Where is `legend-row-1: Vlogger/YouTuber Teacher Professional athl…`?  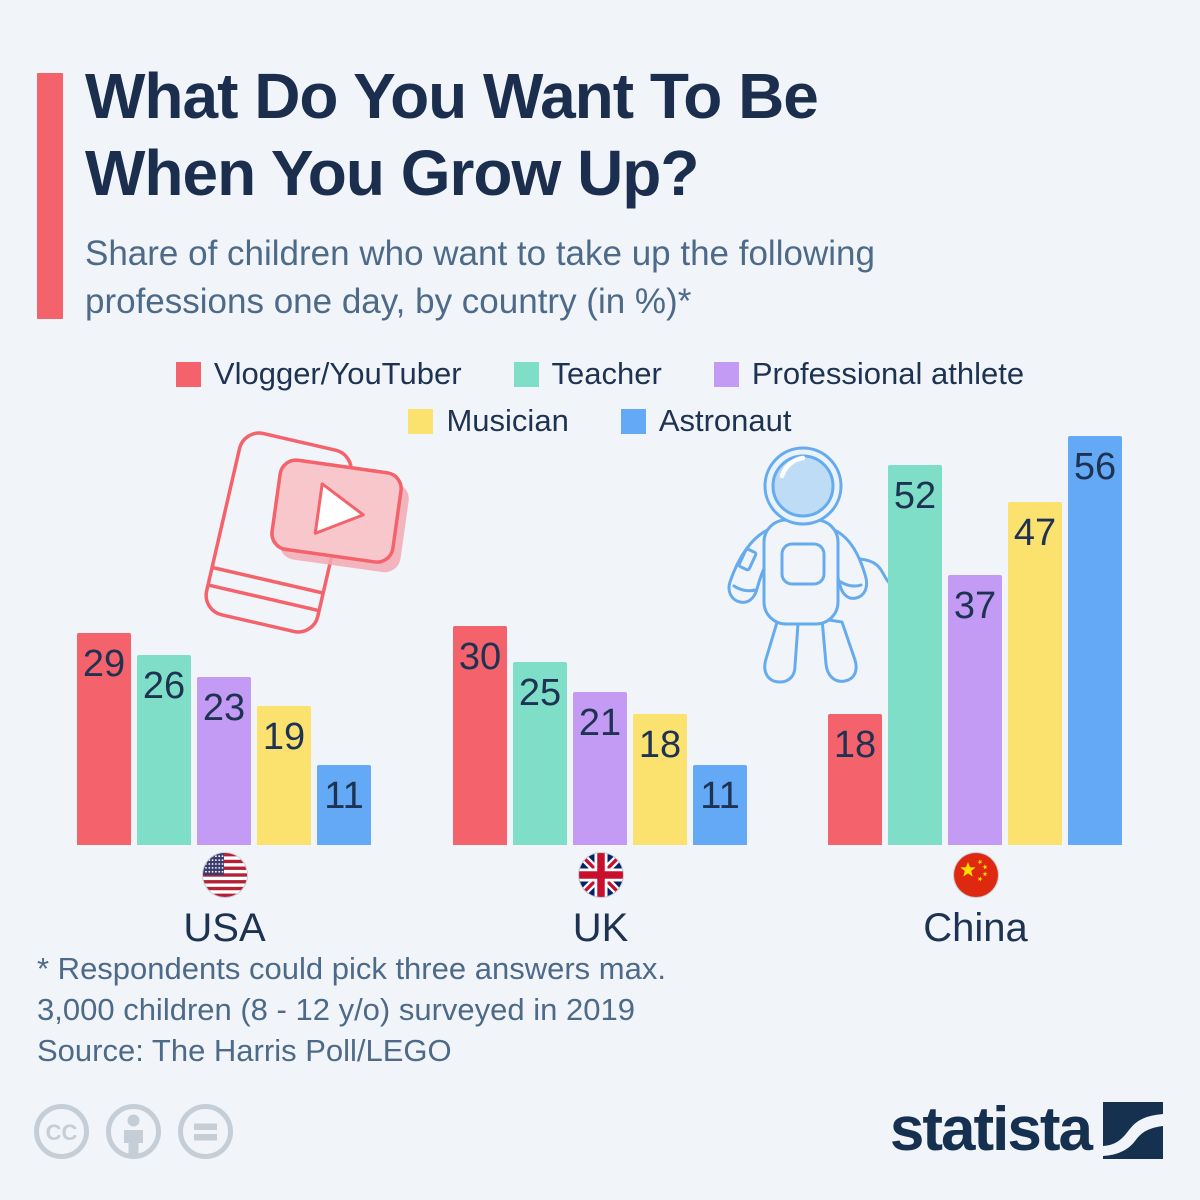 legend-row-1: Vlogger/YouTuber Teacher Professional athl… is located at coordinates (600, 374).